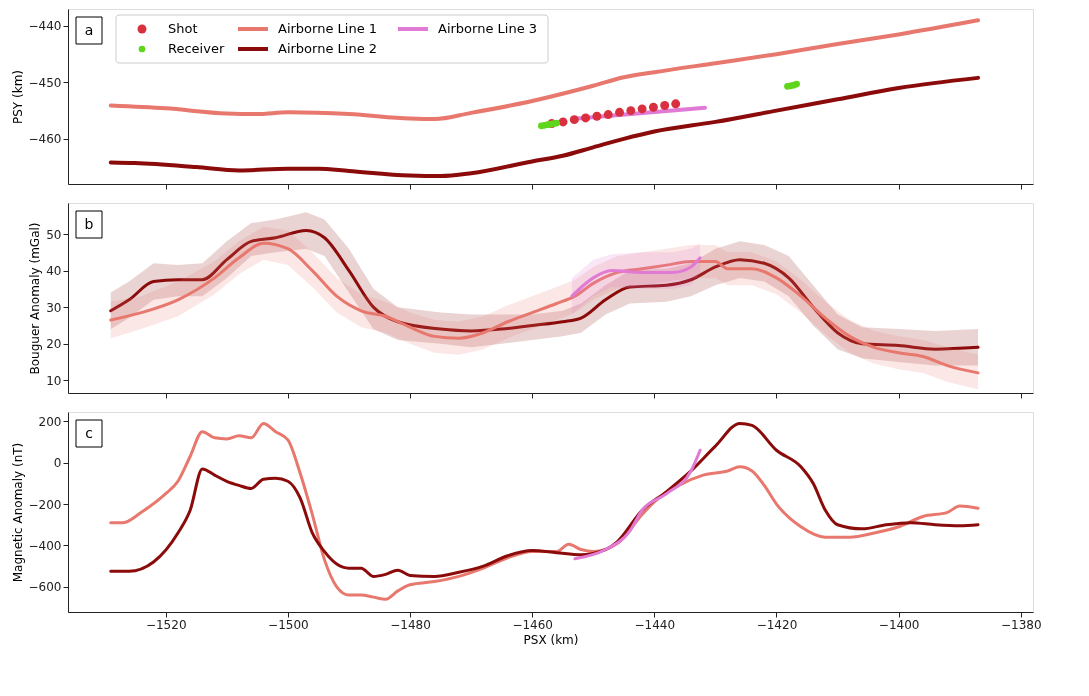  Describe the element at coordinates (551, 639) in the screenshot. I see `x-axis-title: PSX (km)` at that location.